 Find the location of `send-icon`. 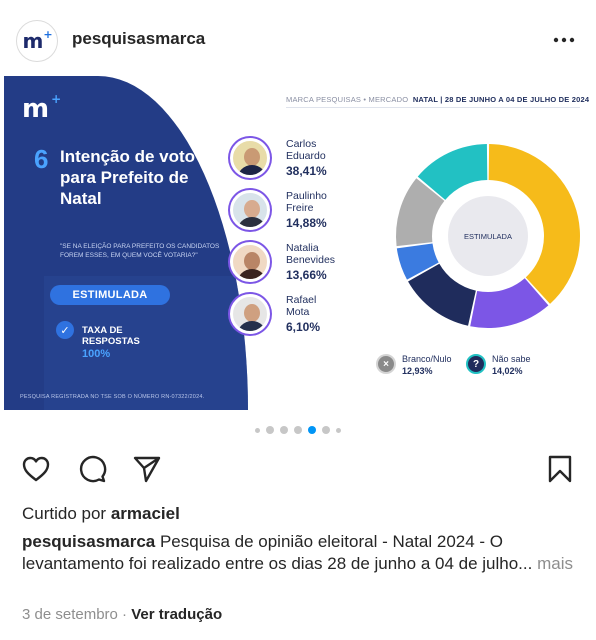

send-icon is located at coordinates (147, 469).